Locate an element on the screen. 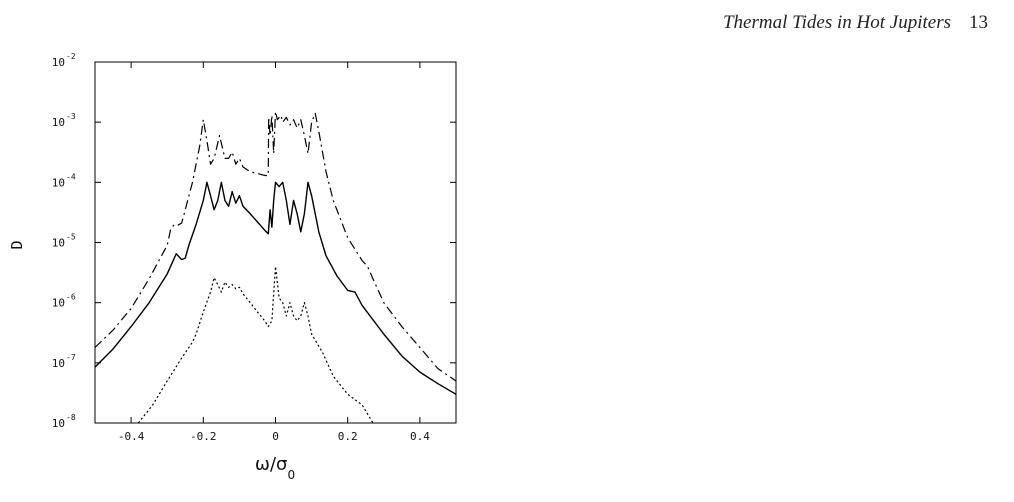 The width and height of the screenshot is (1014, 502). y-tick-label-5: 10 is located at coordinates (58, 122).